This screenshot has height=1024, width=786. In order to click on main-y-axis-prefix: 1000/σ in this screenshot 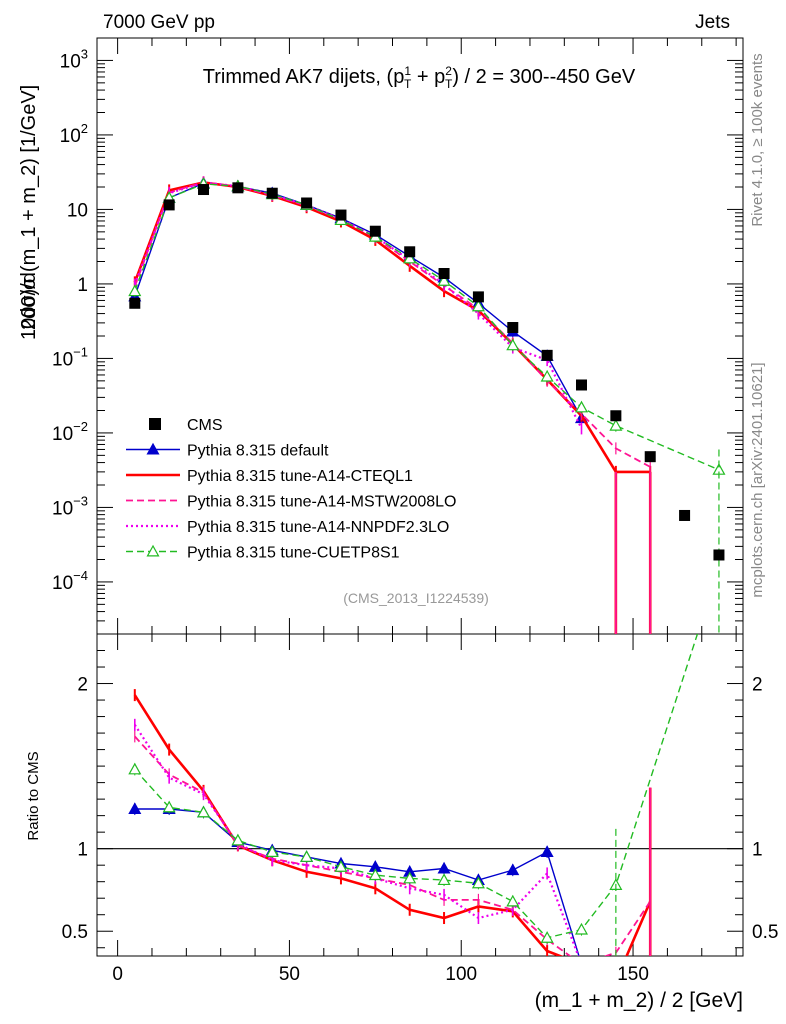, I will do `click(29, 308)`.